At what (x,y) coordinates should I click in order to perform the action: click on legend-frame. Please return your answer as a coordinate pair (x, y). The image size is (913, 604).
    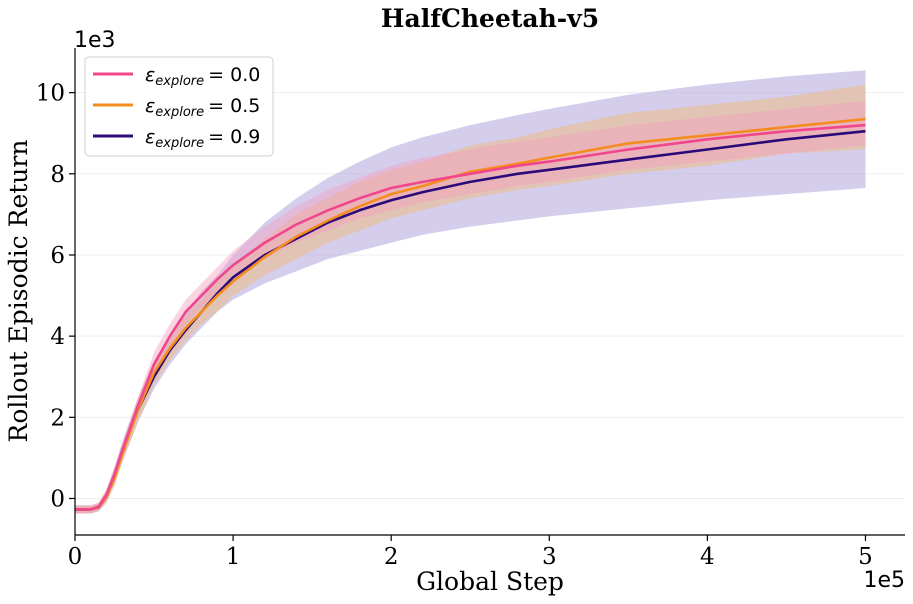
    Looking at the image, I should click on (179, 106).